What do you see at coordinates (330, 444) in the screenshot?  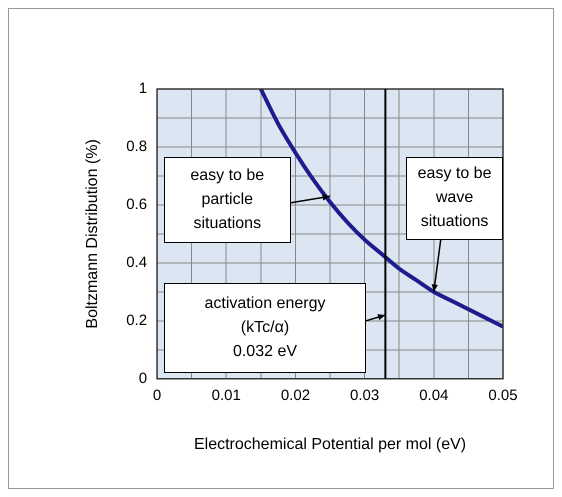 I see `x-axis-title: Electrochemical Potential per mol (eV)` at bounding box center [330, 444].